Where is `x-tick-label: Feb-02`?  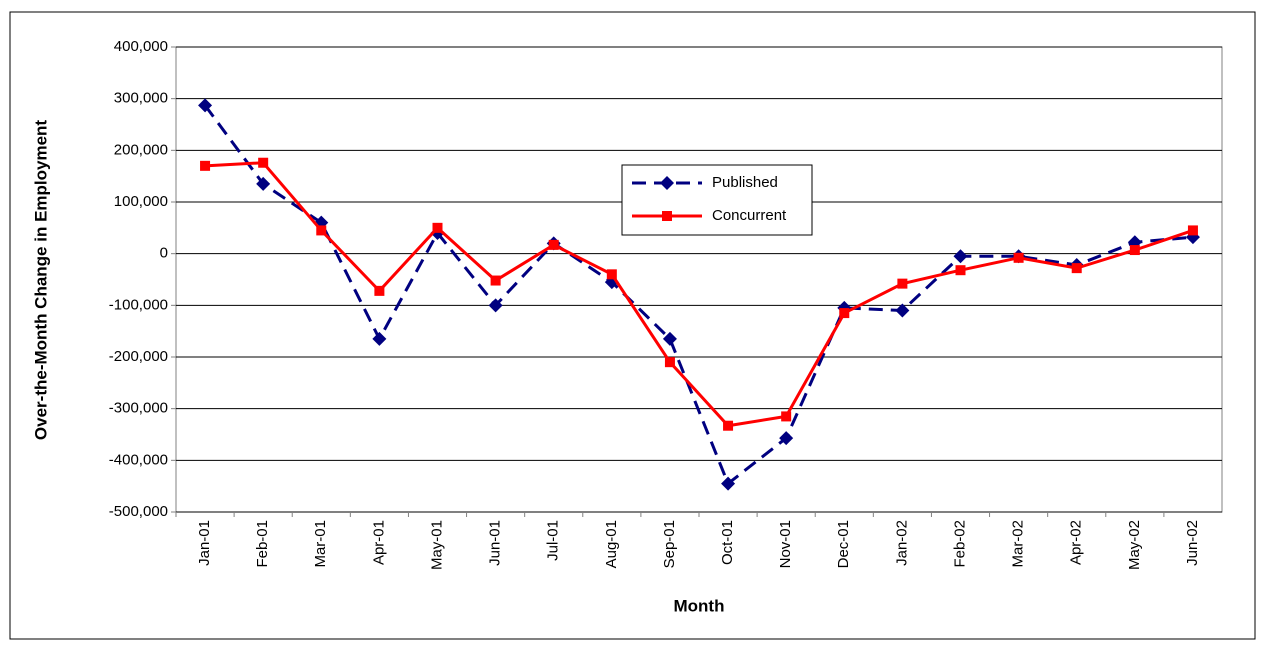
x-tick-label: Feb-02 is located at coordinates (959, 544).